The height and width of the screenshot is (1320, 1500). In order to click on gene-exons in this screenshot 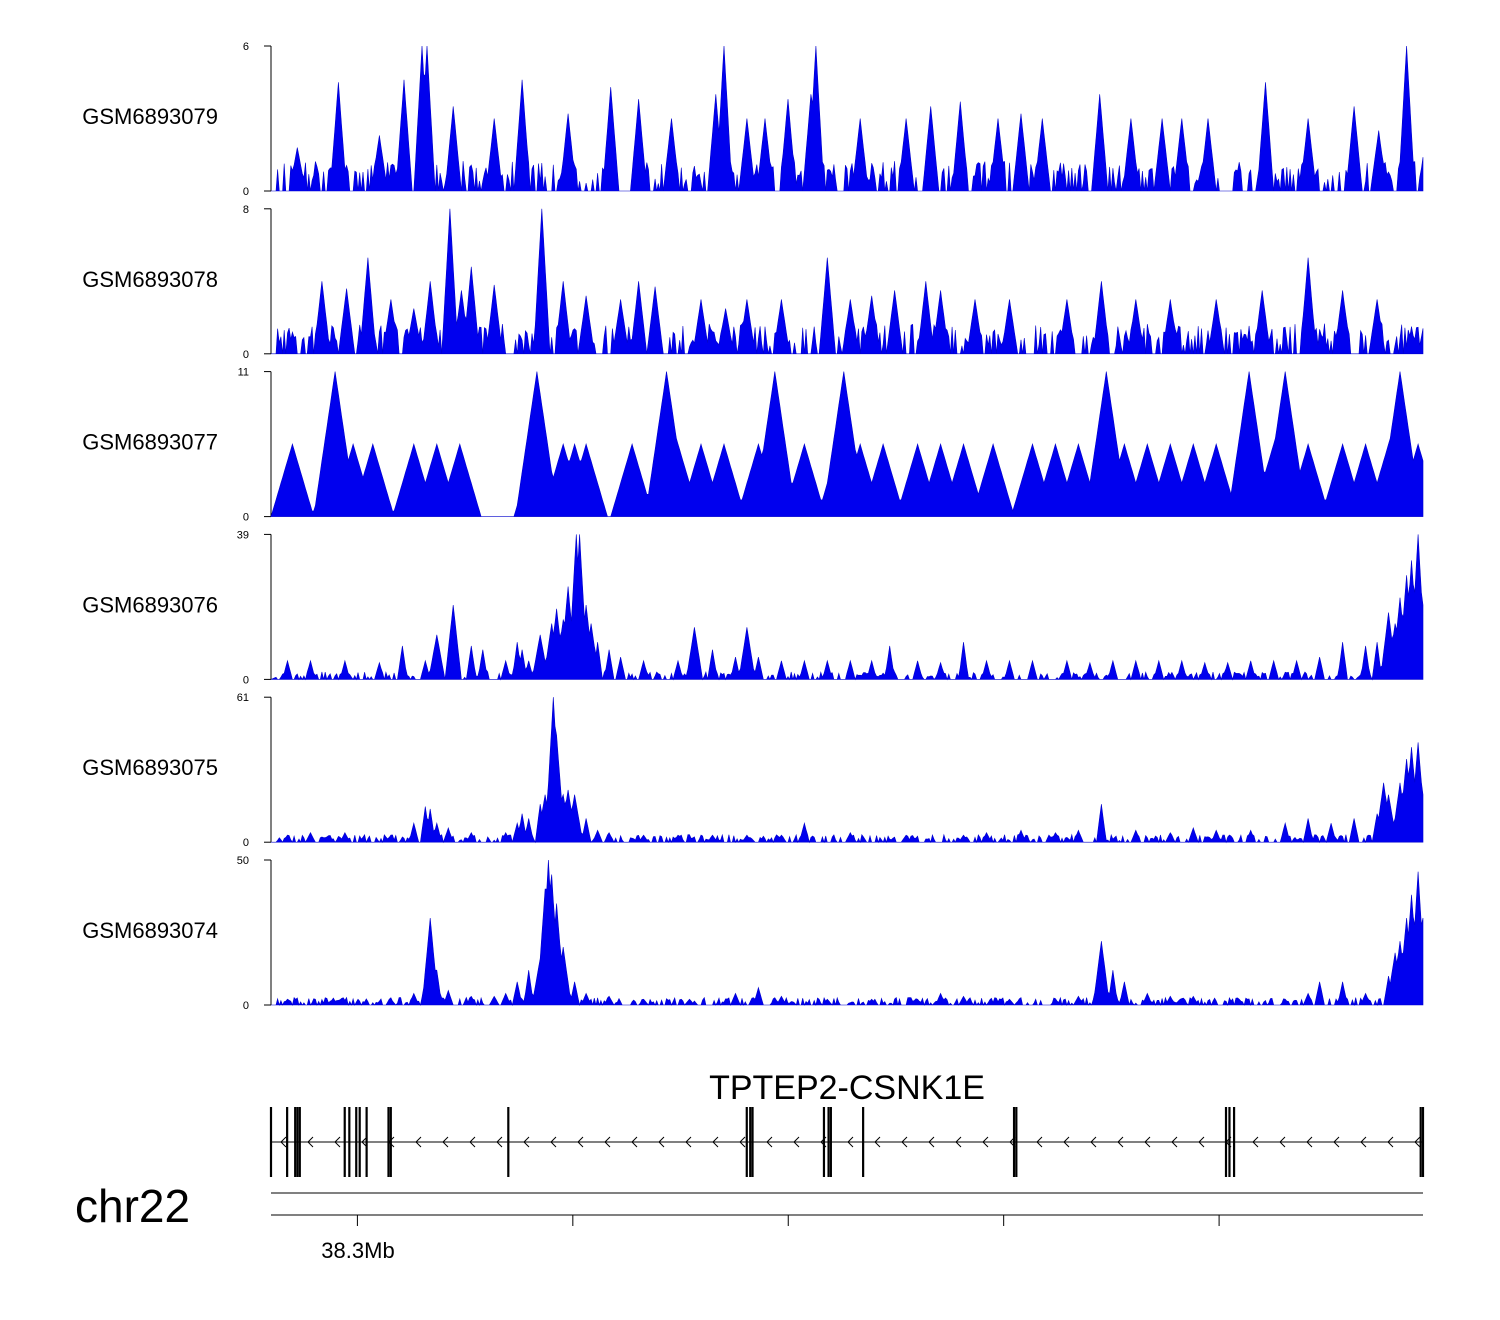, I will do `click(847, 1142)`.